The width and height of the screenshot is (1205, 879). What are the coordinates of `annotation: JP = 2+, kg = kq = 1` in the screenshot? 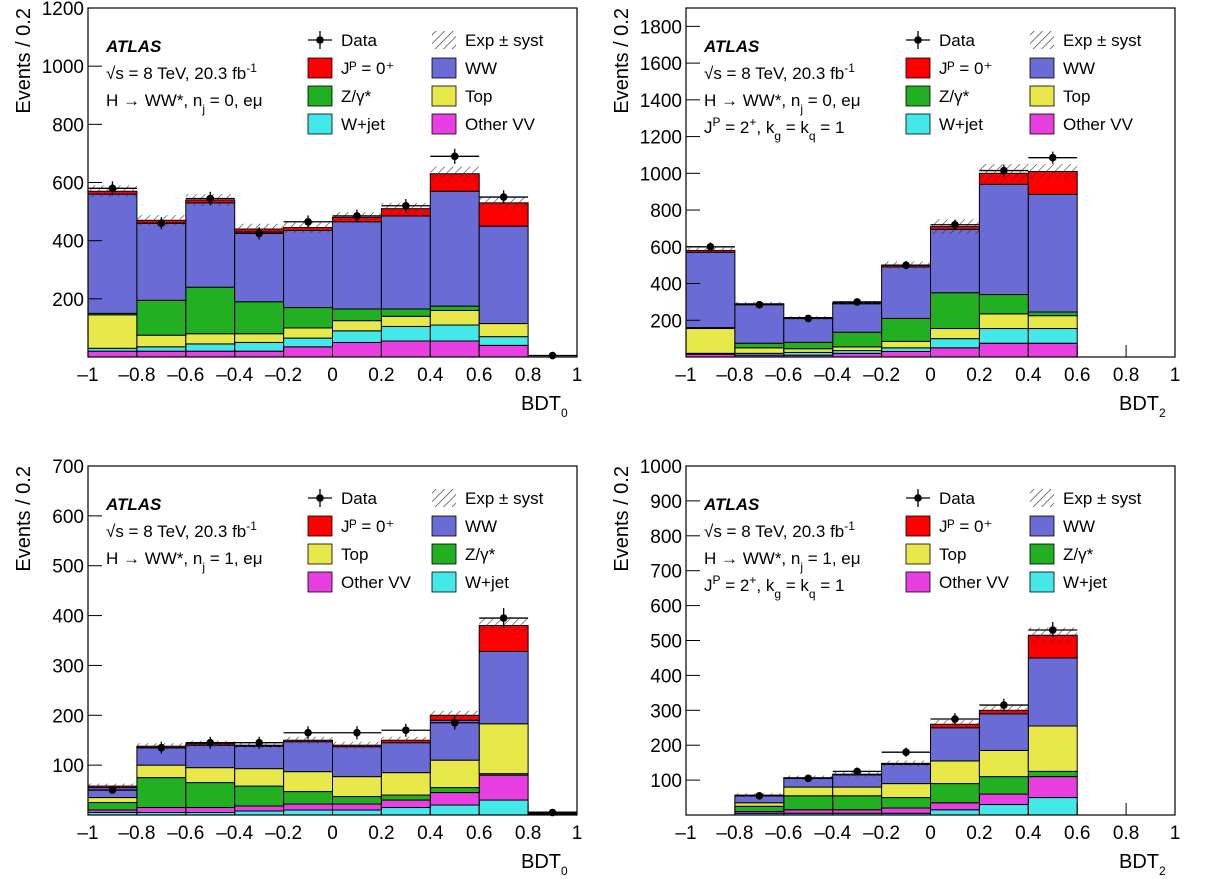 It's located at (774, 587).